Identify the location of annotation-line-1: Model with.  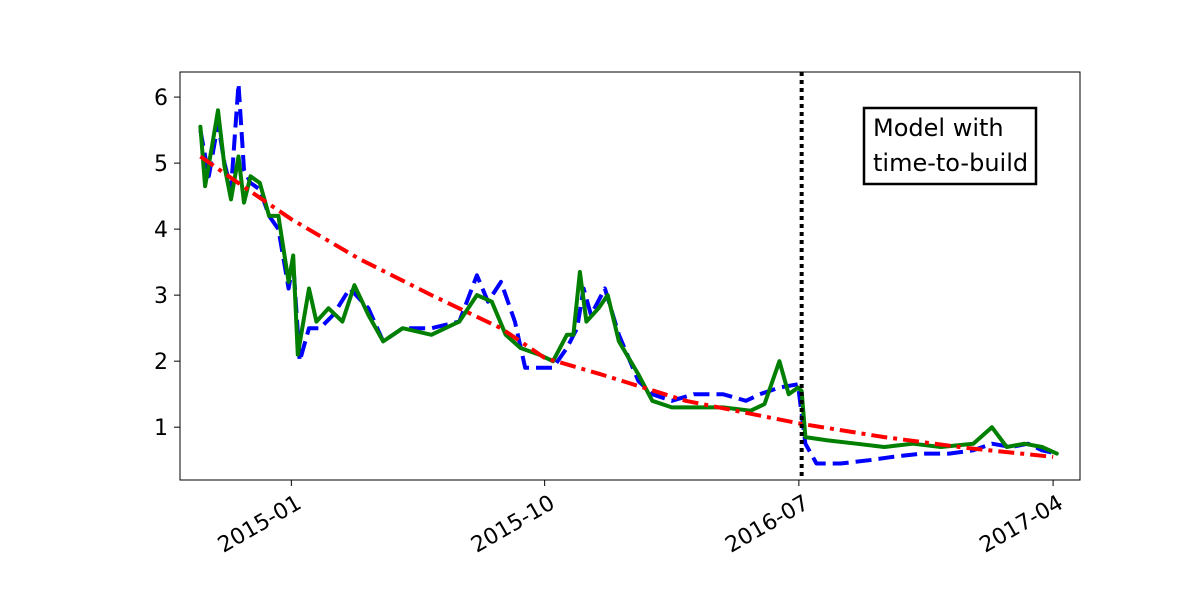
(938, 128).